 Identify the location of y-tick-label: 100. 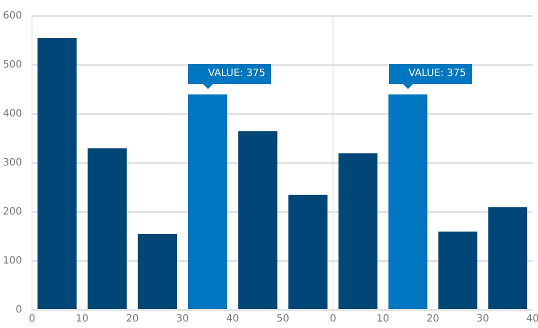
(12, 261).